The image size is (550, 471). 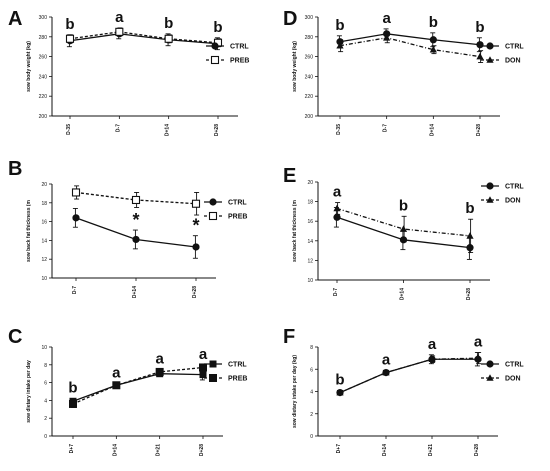 I want to click on y-tick-label: 240, so click(x=43, y=77).